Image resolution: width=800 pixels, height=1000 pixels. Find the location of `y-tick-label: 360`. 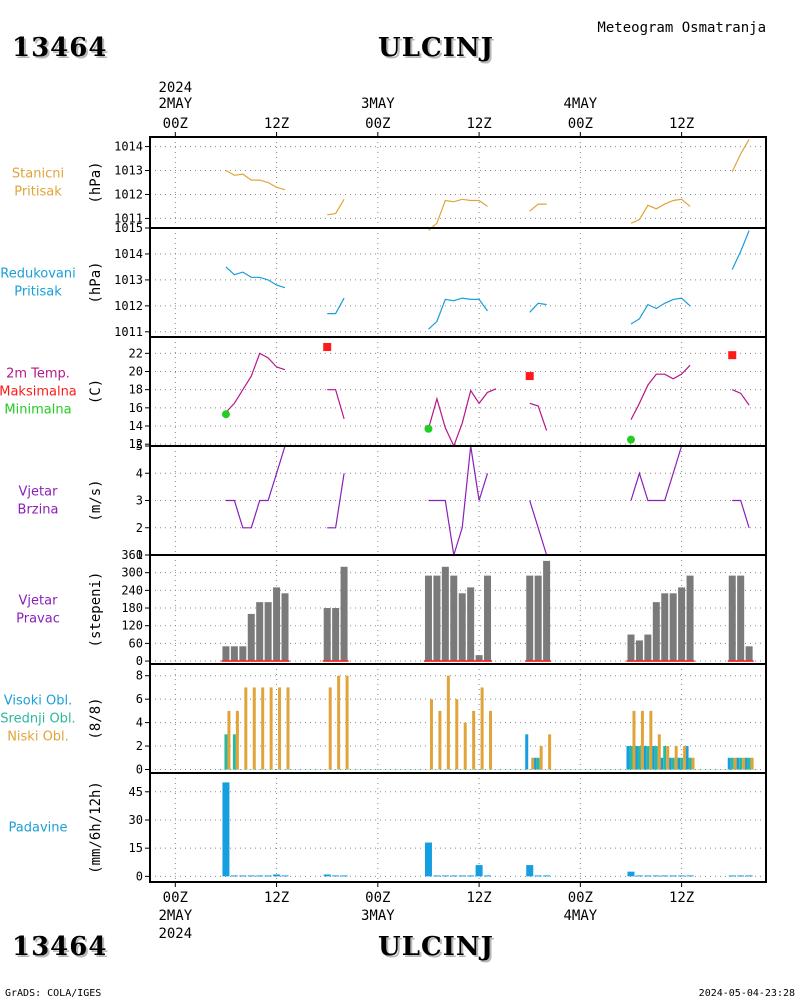

y-tick-label: 360 is located at coordinates (132, 555).